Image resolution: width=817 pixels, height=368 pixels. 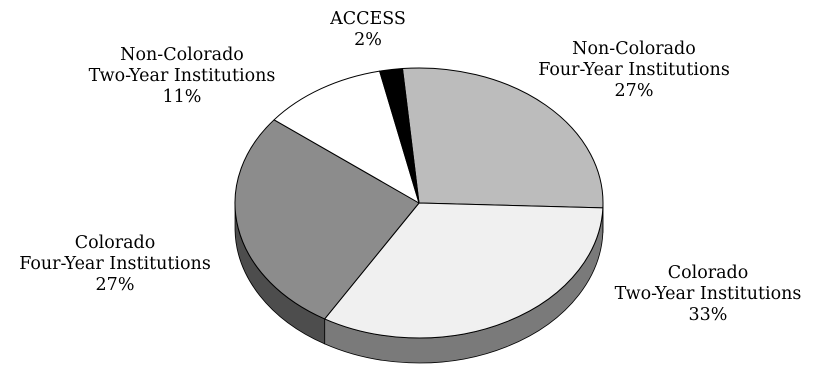 I want to click on slice-label-line: ACCESS, so click(x=368, y=19).